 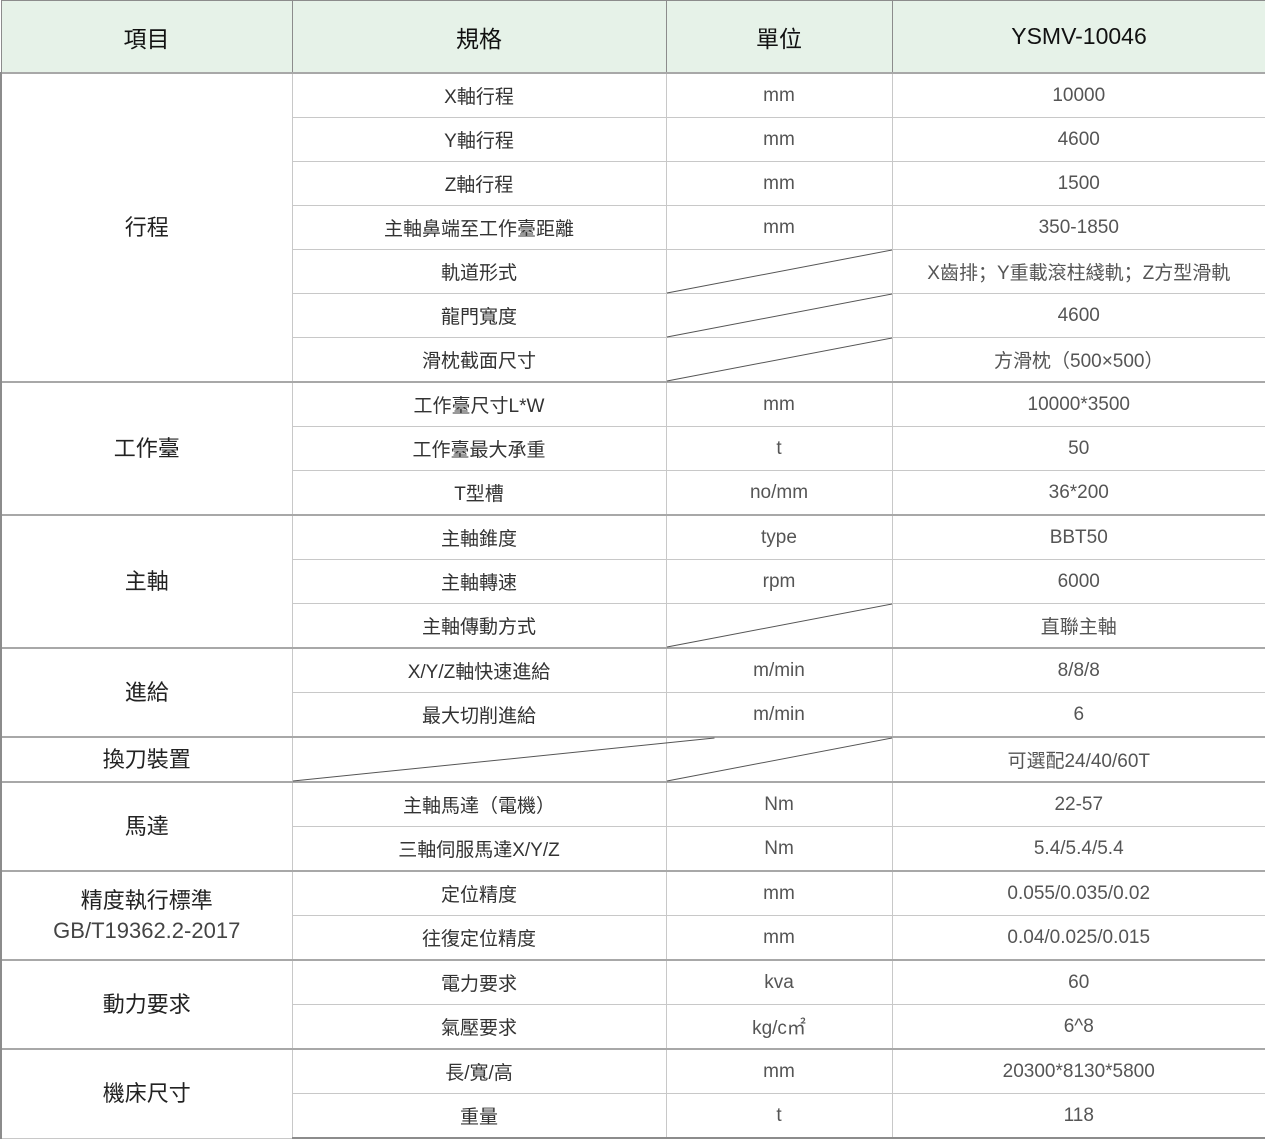 What do you see at coordinates (1078, 37) in the screenshot?
I see `header-model: YSMV-10046` at bounding box center [1078, 37].